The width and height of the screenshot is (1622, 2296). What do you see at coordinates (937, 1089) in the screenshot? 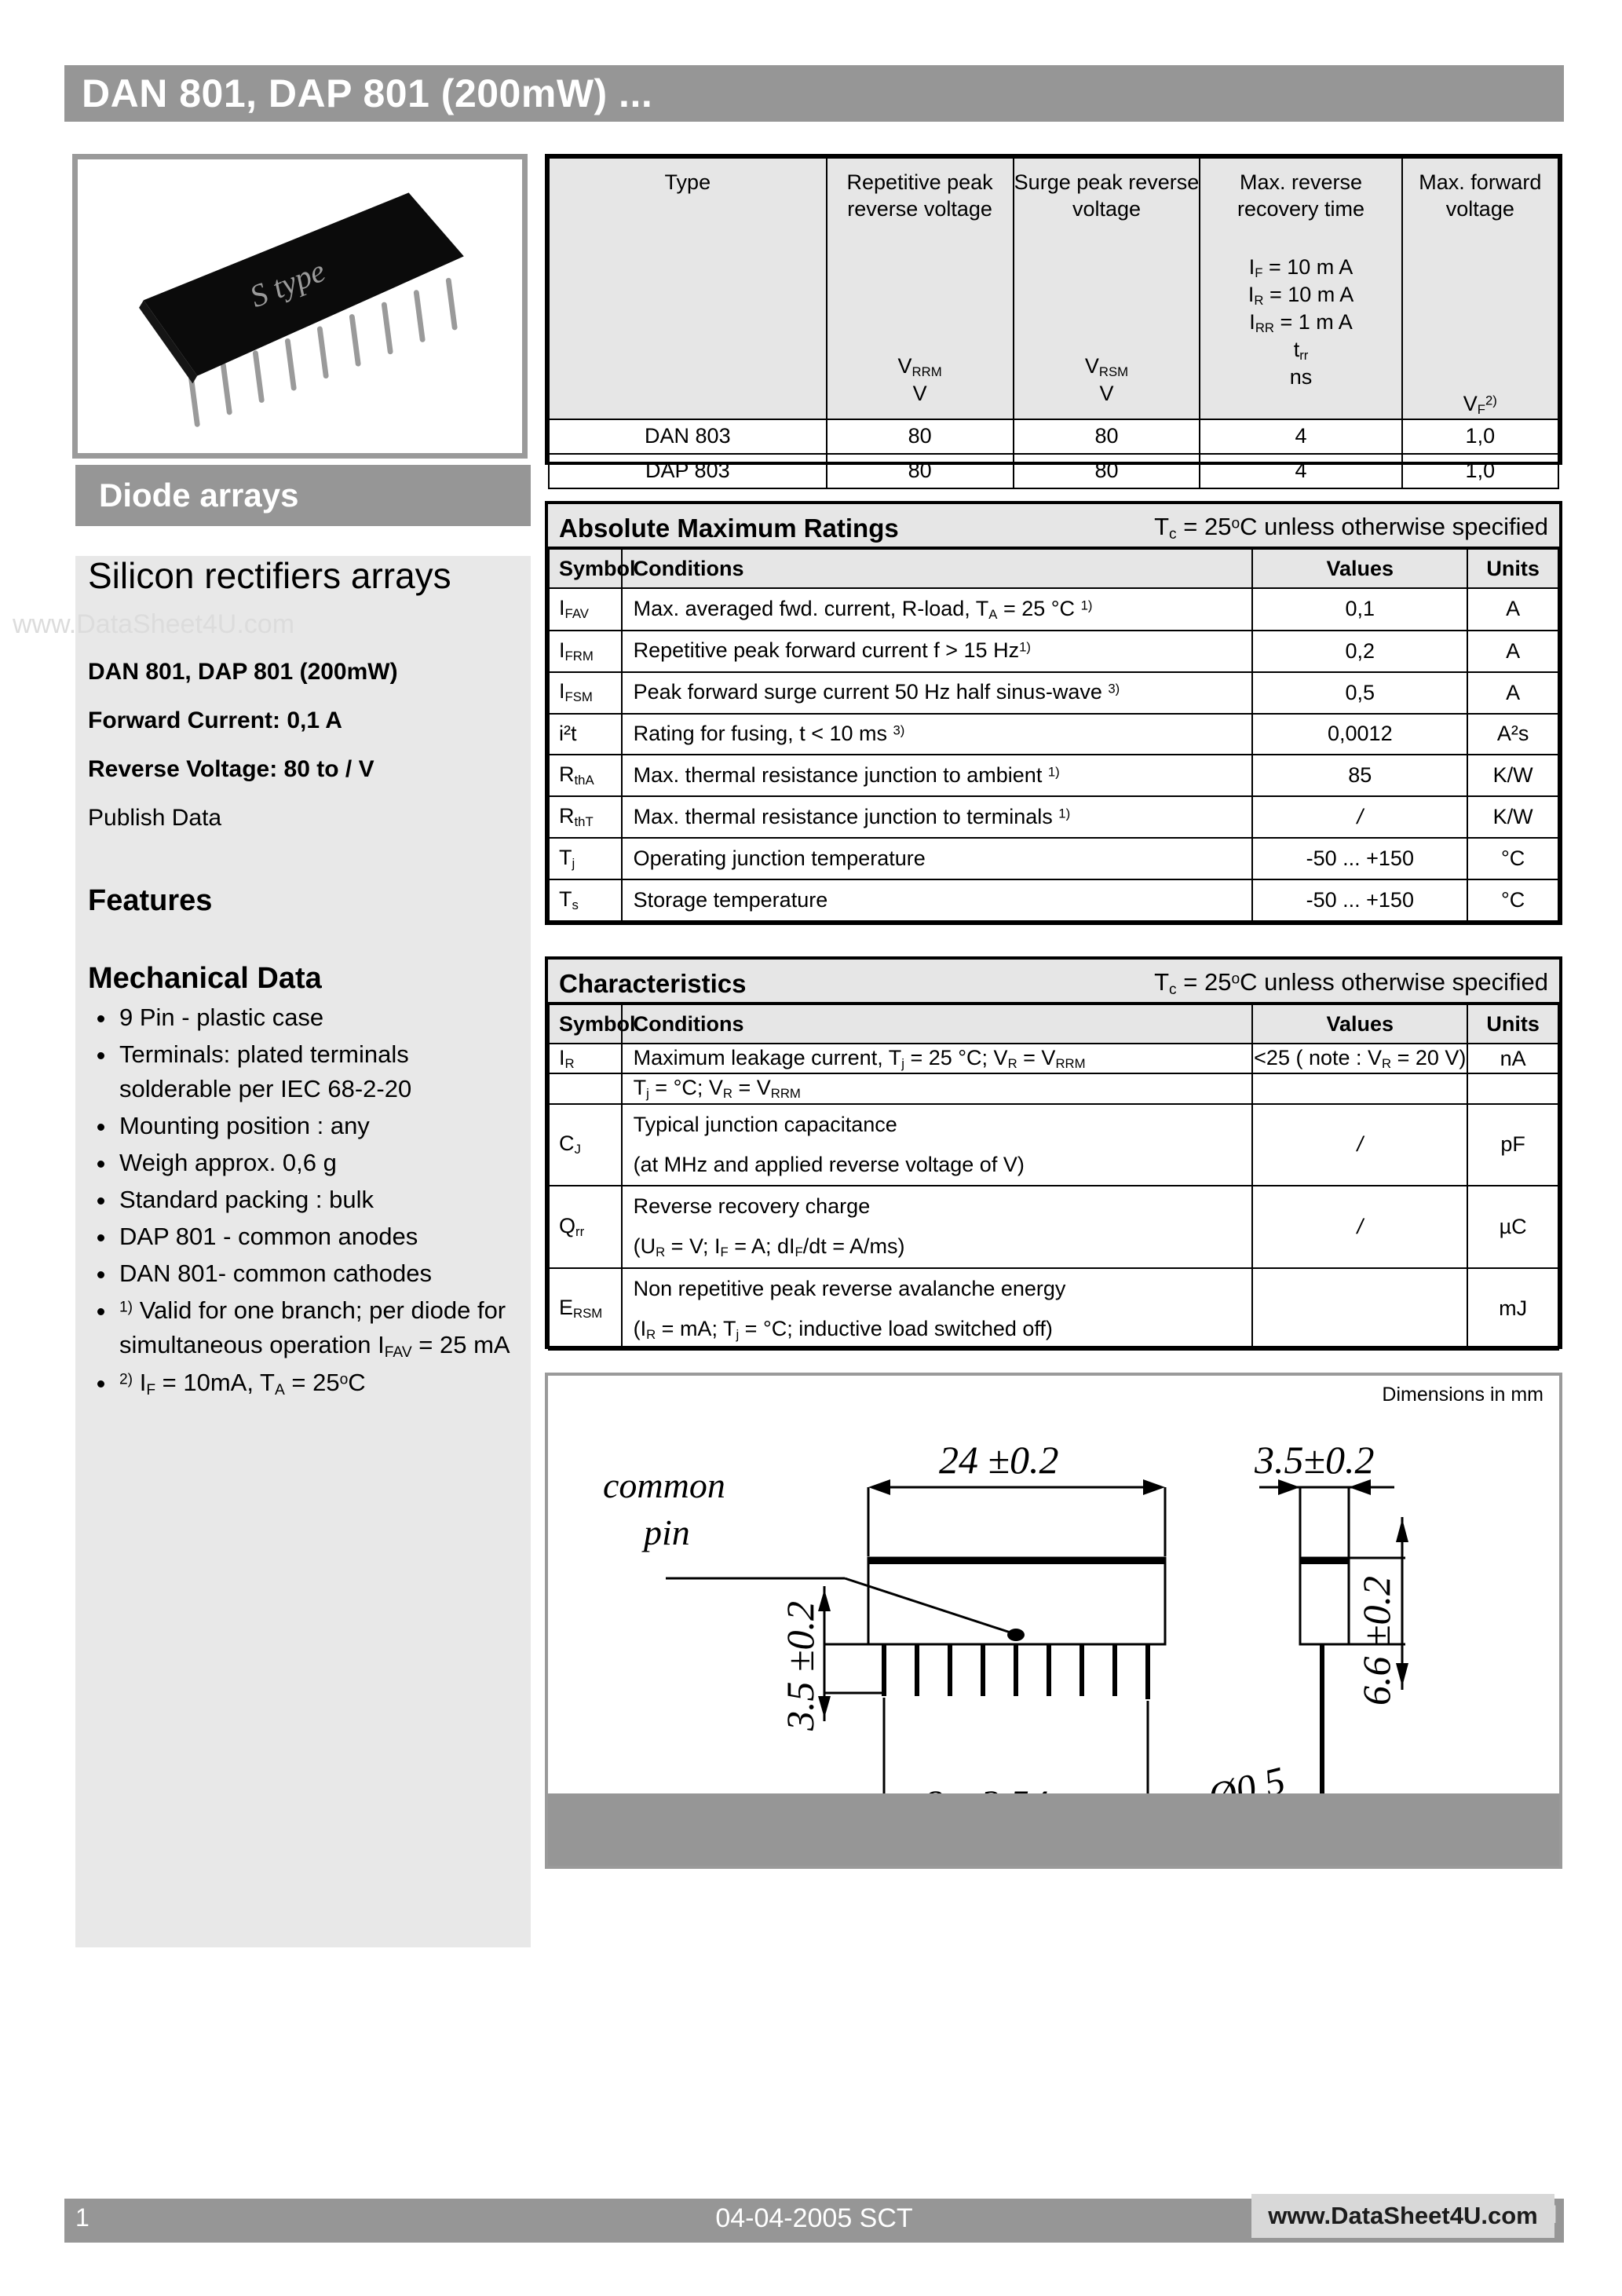
I see `cell-condition: Tj = °C; VR = VRRM` at bounding box center [937, 1089].